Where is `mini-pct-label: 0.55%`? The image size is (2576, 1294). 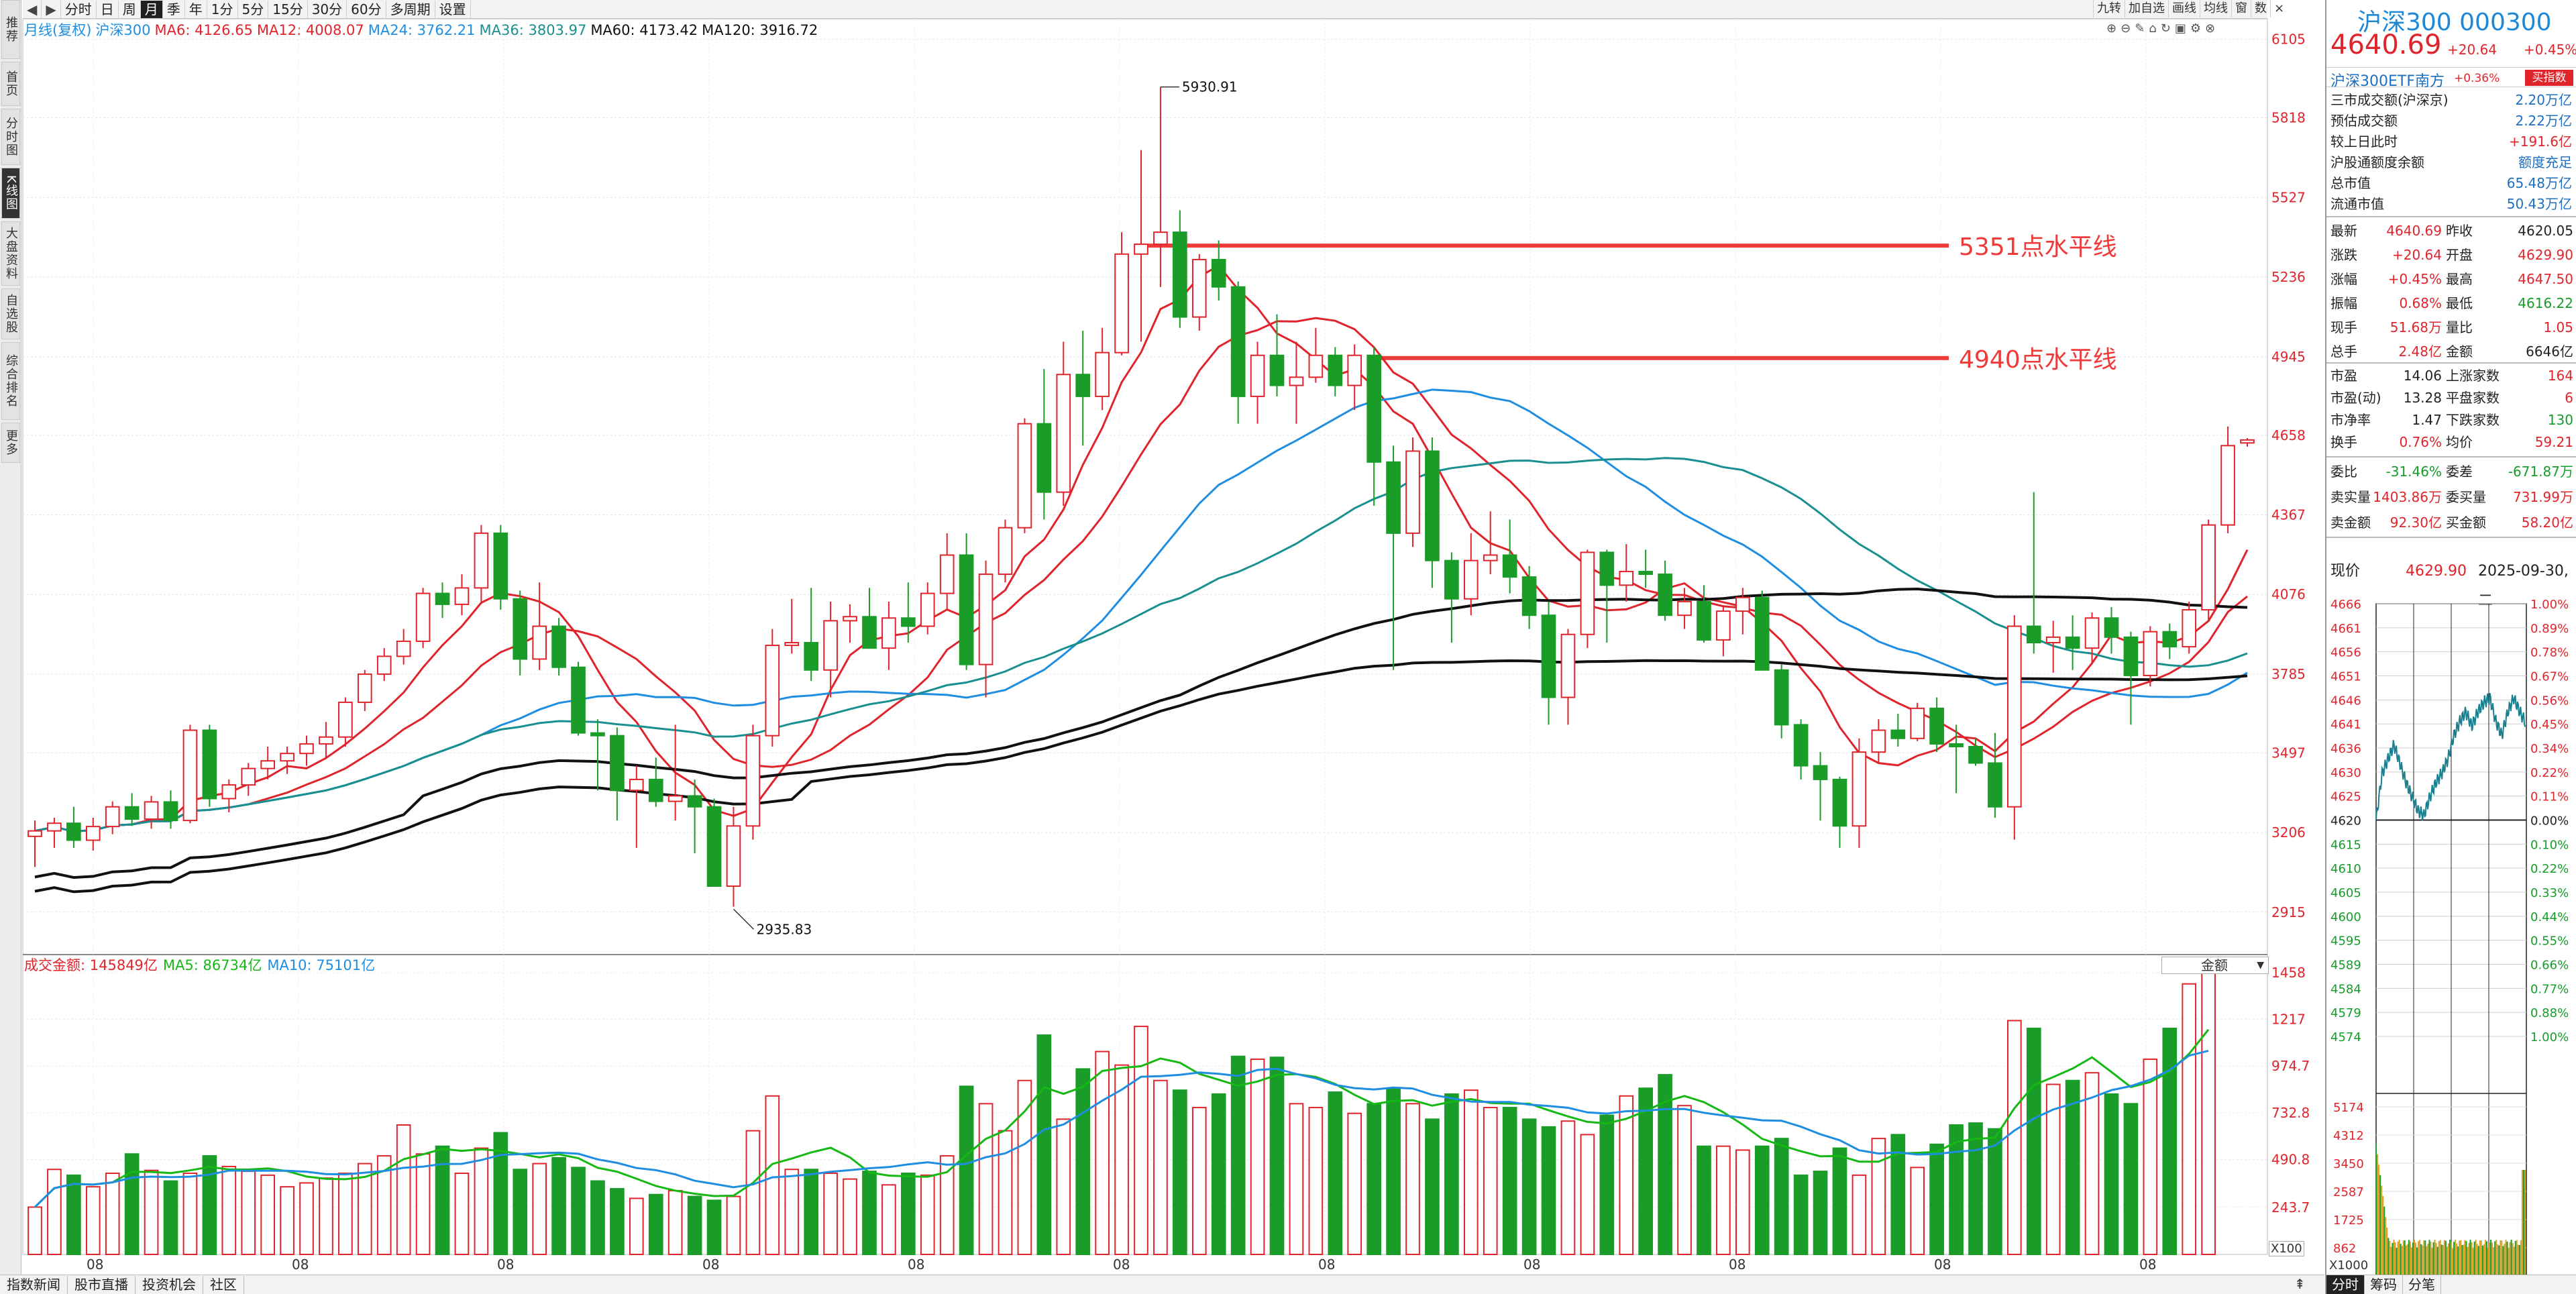 mini-pct-label: 0.55% is located at coordinates (2549, 941).